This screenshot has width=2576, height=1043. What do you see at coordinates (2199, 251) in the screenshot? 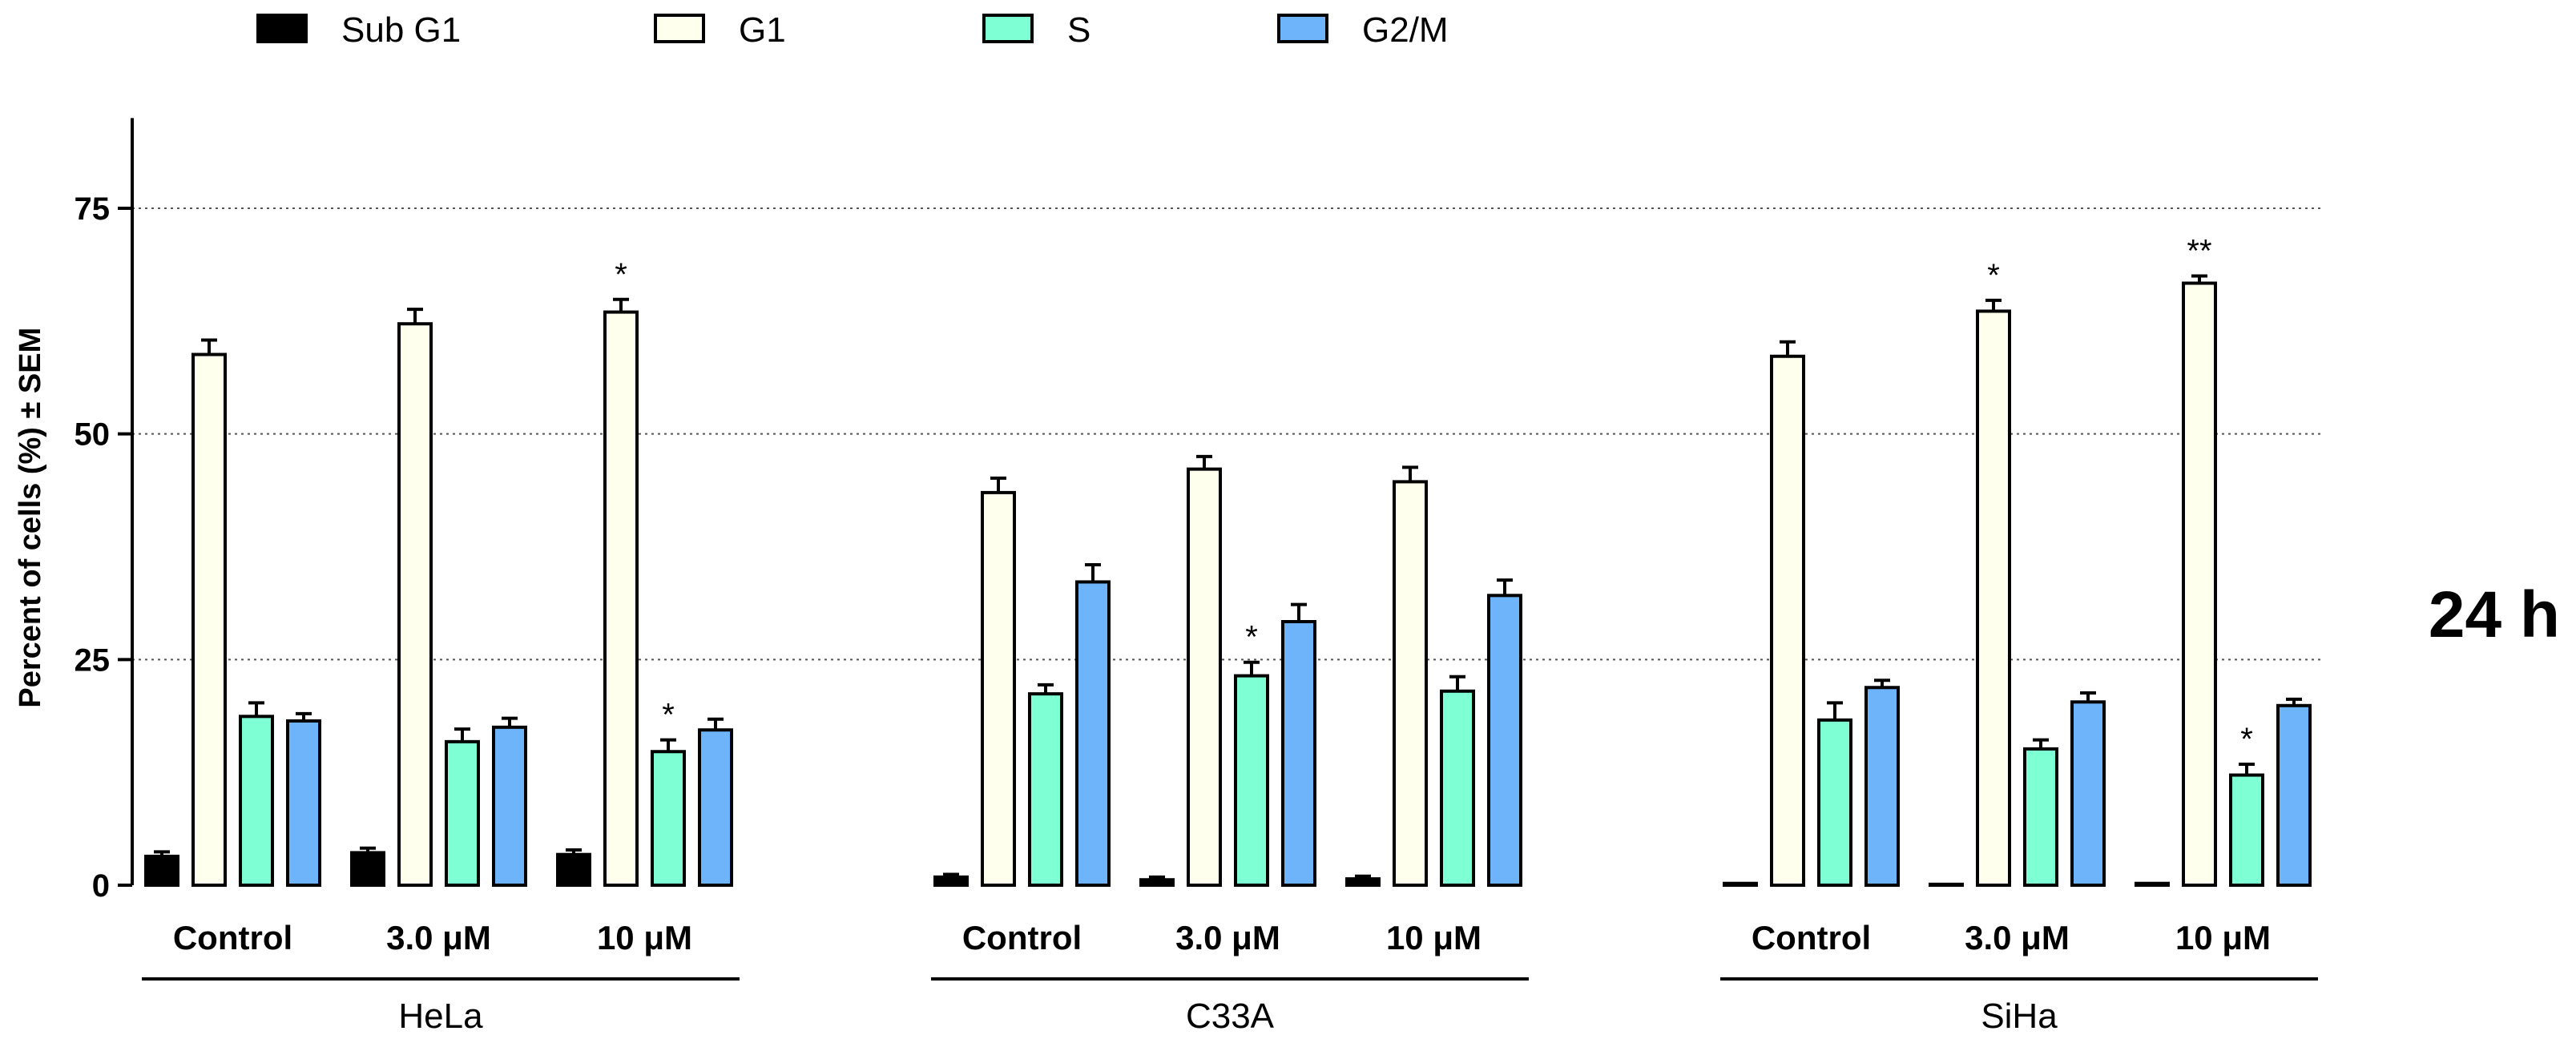
I see `significance-marker: **` at bounding box center [2199, 251].